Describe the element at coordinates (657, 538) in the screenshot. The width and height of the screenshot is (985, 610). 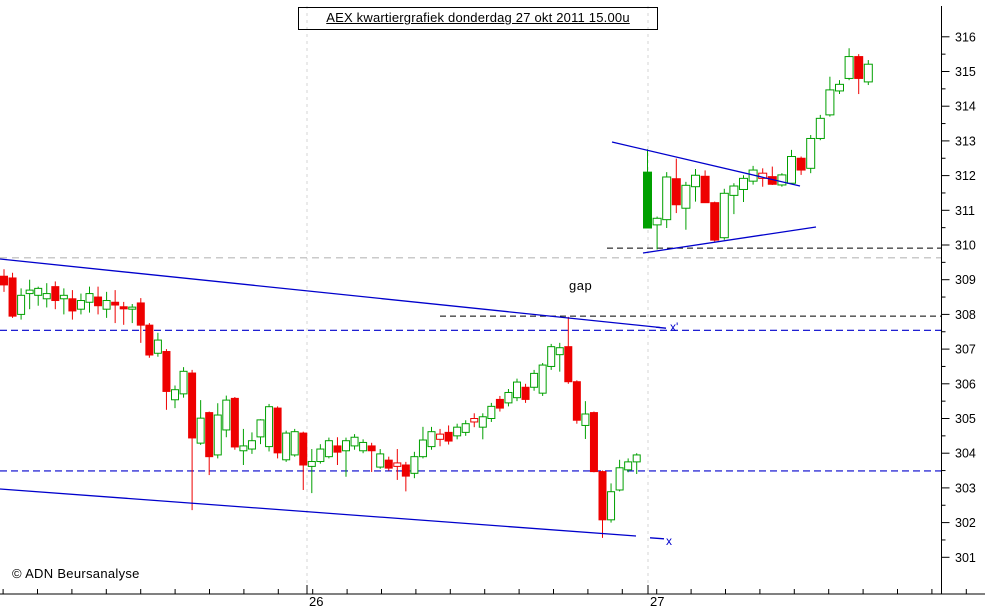
I see `channel-lower-stub` at that location.